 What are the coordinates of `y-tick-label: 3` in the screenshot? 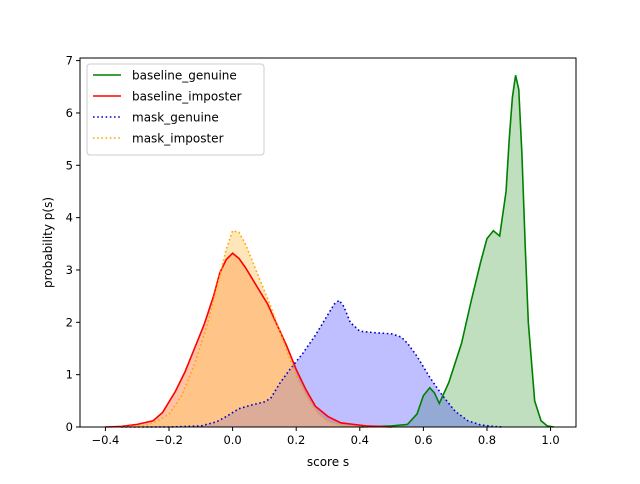 It's located at (69, 270).